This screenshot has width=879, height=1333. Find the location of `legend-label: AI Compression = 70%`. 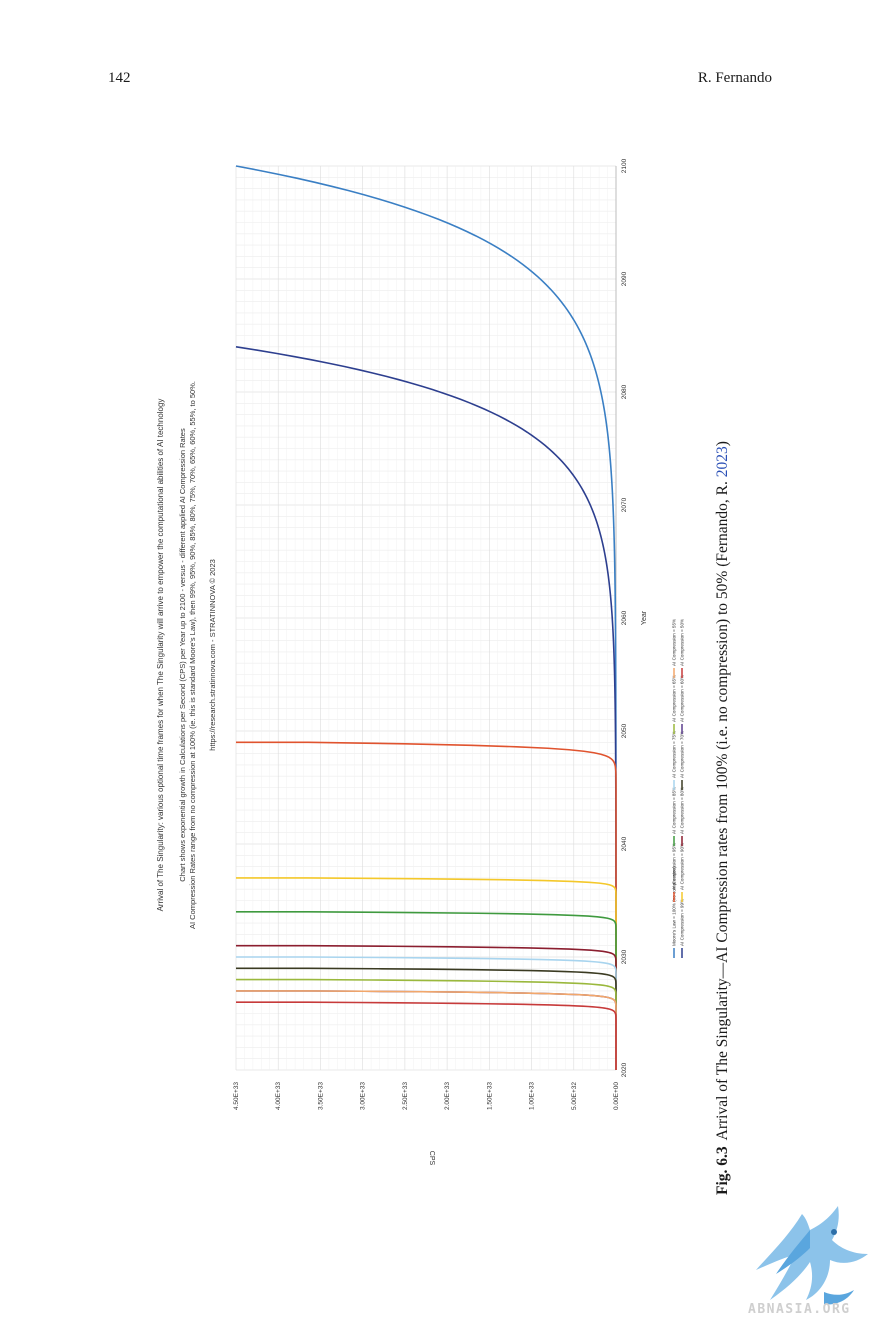

legend-label: AI Compression = 70% is located at coordinates (682, 754).